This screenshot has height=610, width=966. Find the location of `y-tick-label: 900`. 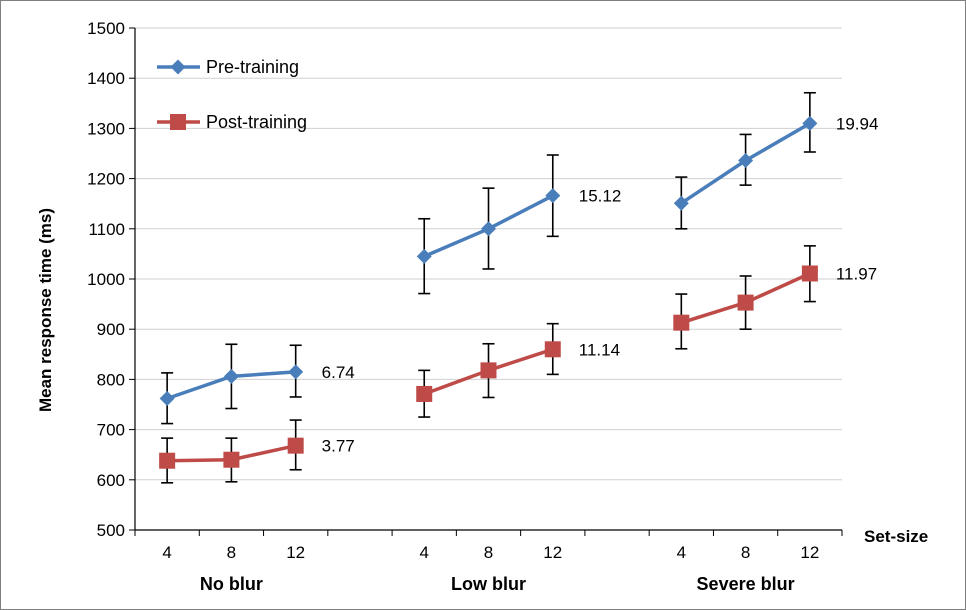

y-tick-label: 900 is located at coordinates (111, 329).